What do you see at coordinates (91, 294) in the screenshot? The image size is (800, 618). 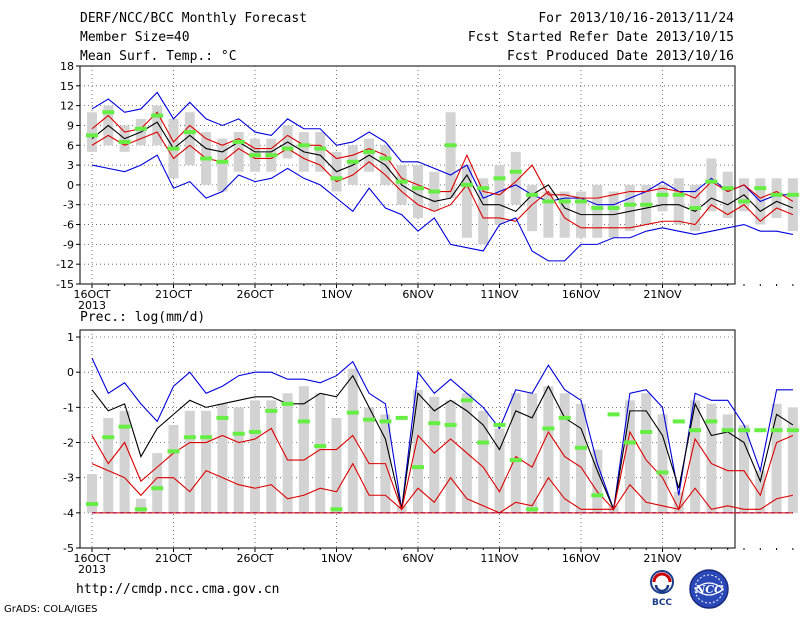 I see `temperature-xtick-label: 16OCT` at bounding box center [91, 294].